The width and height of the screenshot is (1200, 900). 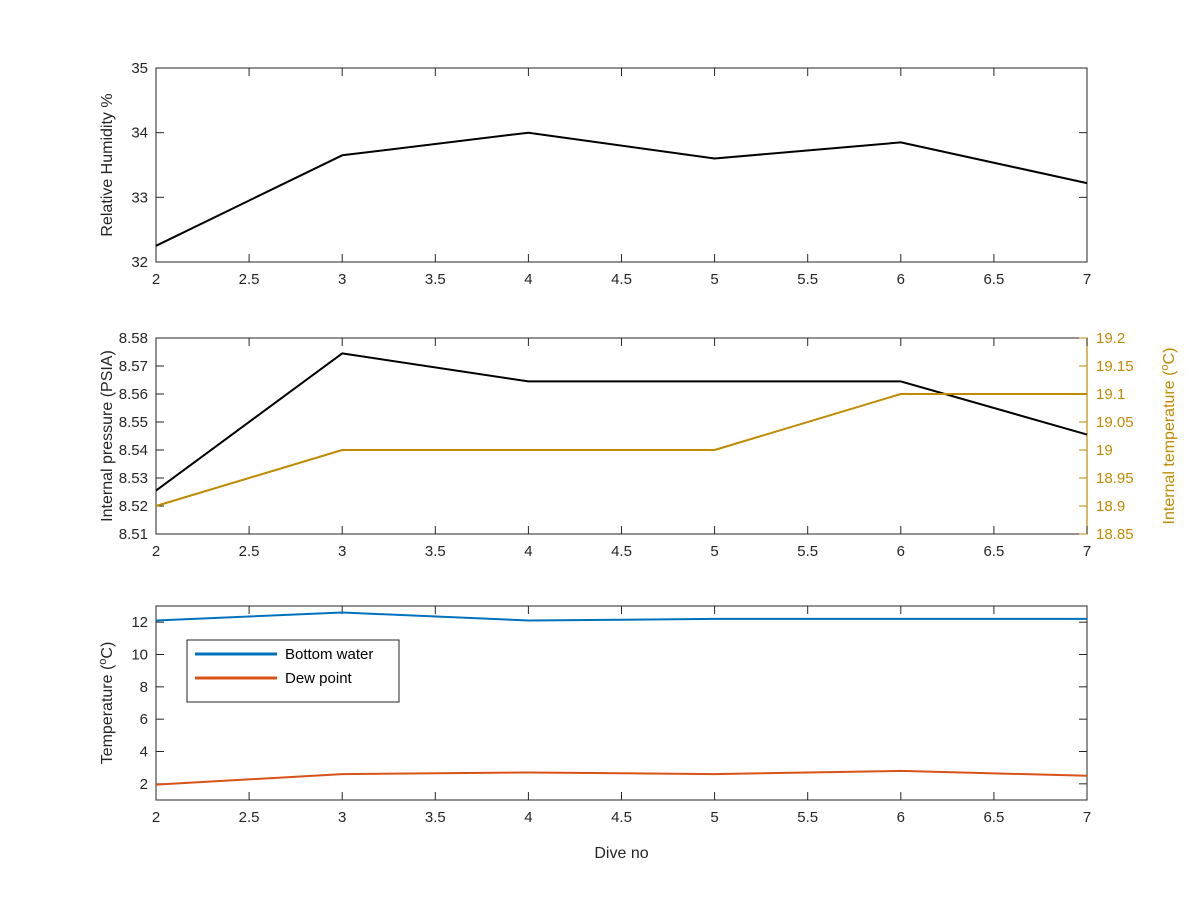 I want to click on y-tick-label: 6, so click(x=144, y=719).